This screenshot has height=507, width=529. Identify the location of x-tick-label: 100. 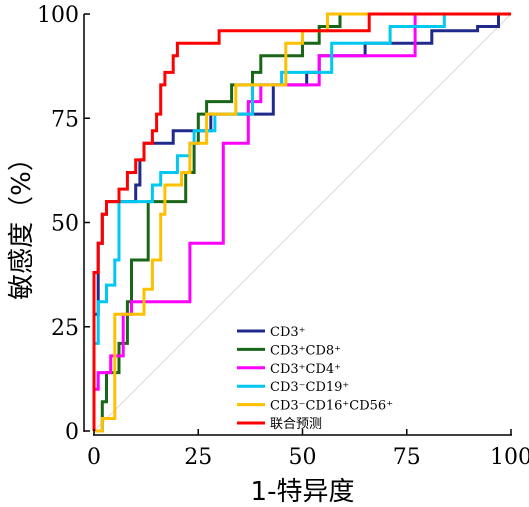
(509, 457).